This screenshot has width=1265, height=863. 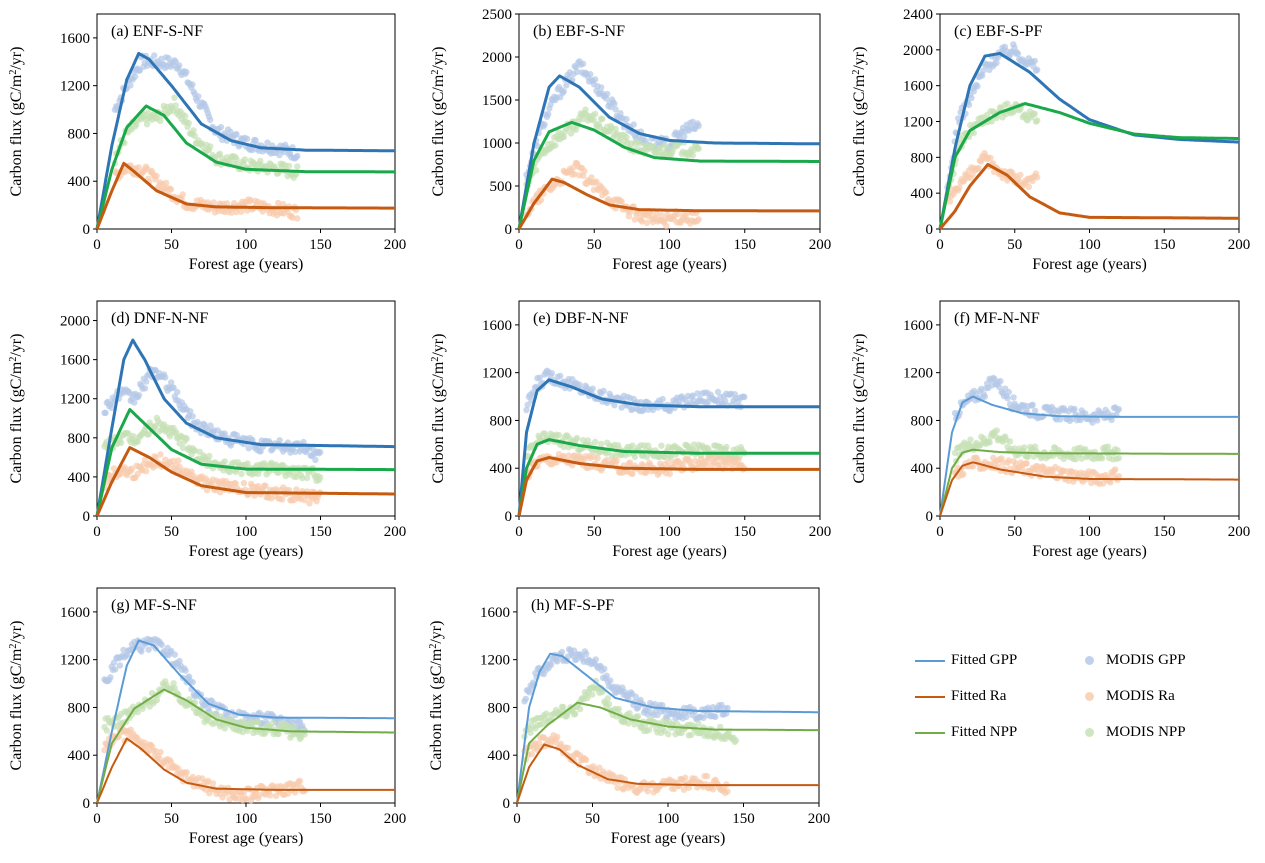 I want to click on x-tick-label: 150, so click(x=745, y=245).